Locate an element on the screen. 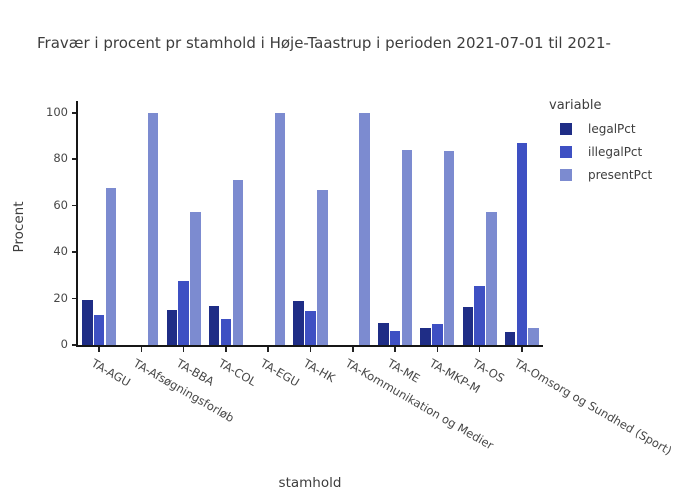 The image size is (700, 500). legend: legalPct illegalPct presentPct is located at coordinates (606, 151).